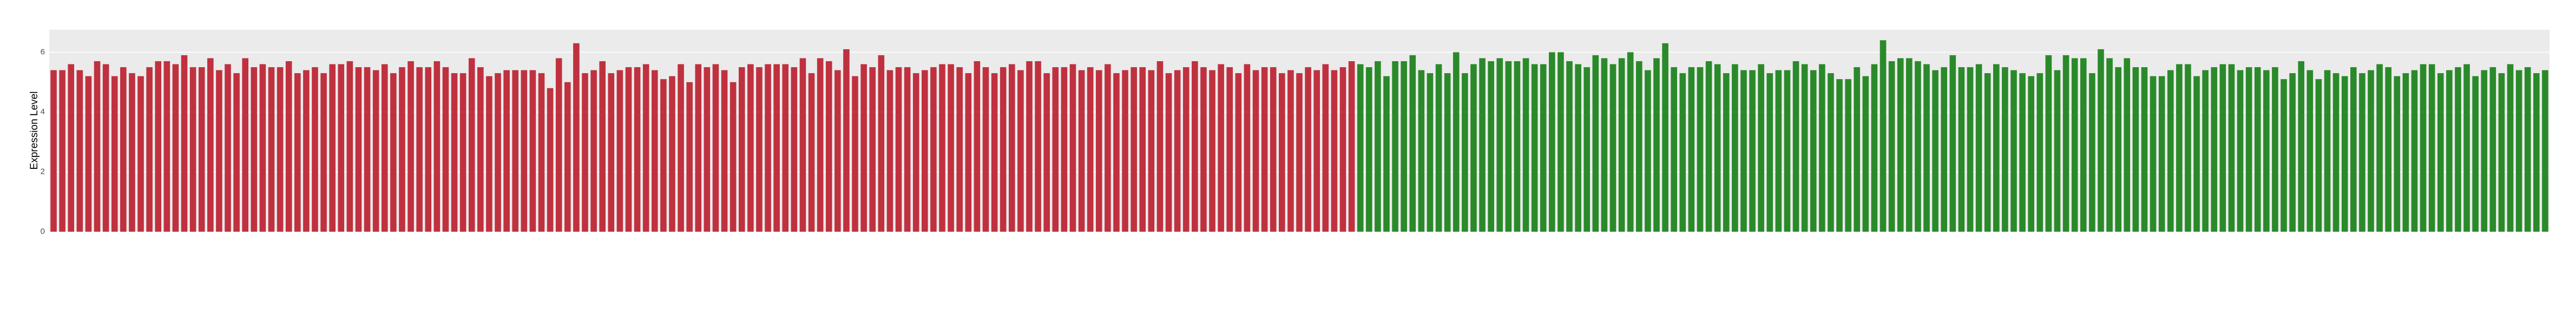  I want to click on y-tick-label: 6, so click(43, 51).